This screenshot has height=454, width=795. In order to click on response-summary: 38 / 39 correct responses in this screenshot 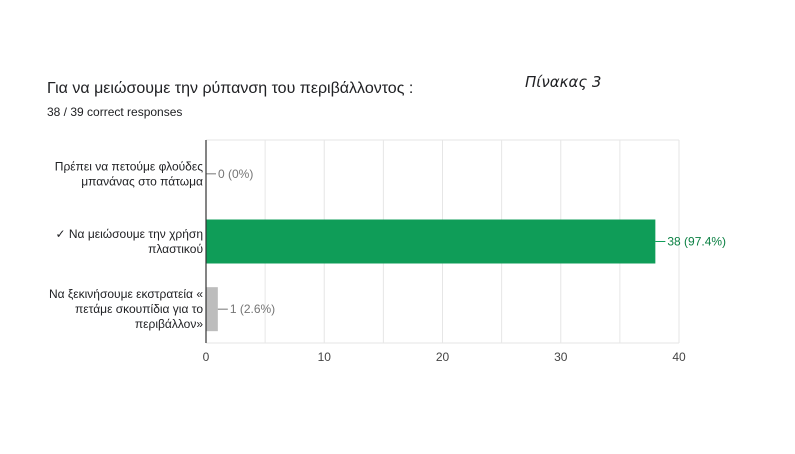, I will do `click(115, 112)`.